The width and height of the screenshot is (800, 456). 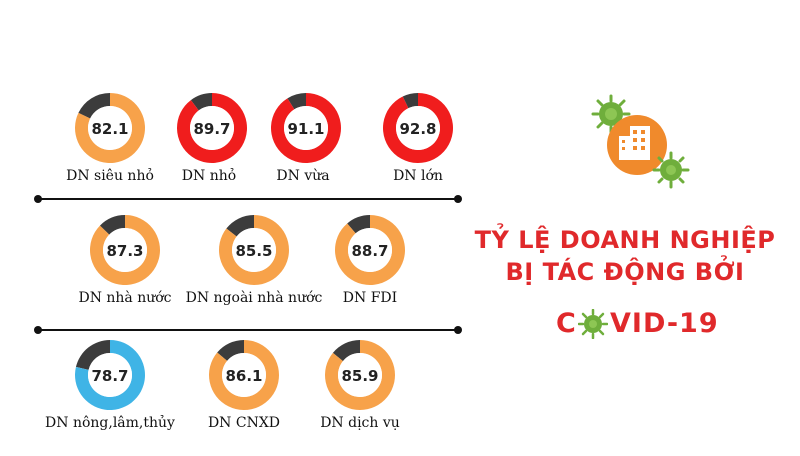 I want to click on donut-category-label: DN siêu nhỏ, so click(x=110, y=175).